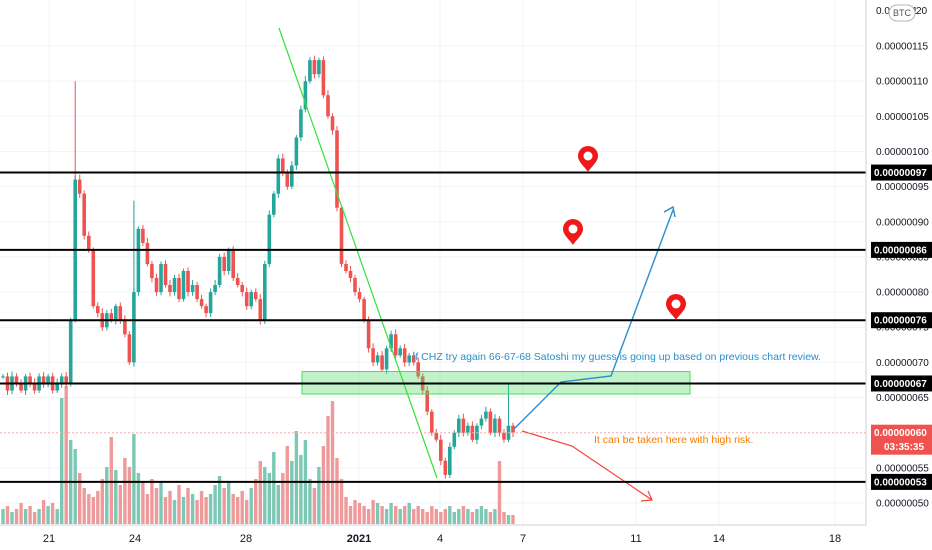 The image size is (932, 550). What do you see at coordinates (902, 47) in the screenshot?
I see `price-tick-label: 0.00000115` at bounding box center [902, 47].